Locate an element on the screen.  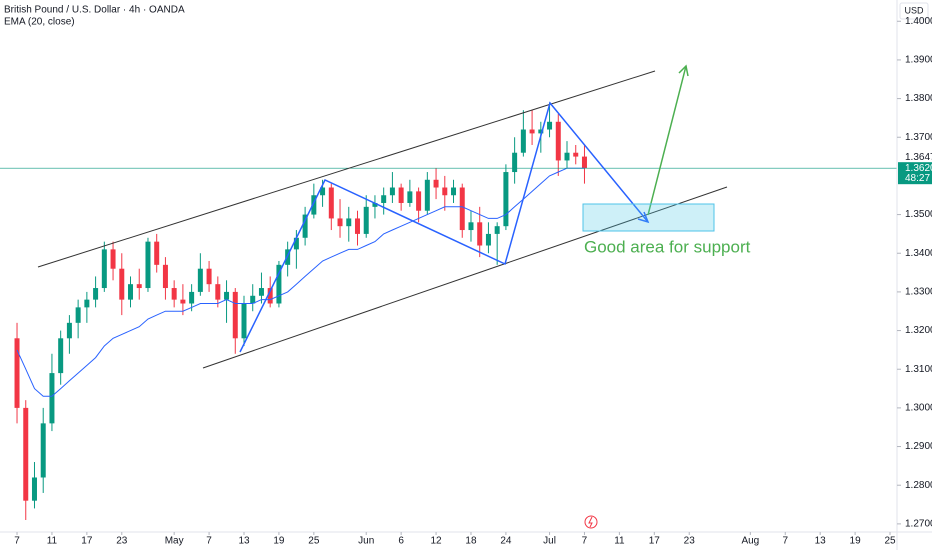
chart-title: British Pound / U.S. Dollar · 4h · OANDA is located at coordinates (94, 10).